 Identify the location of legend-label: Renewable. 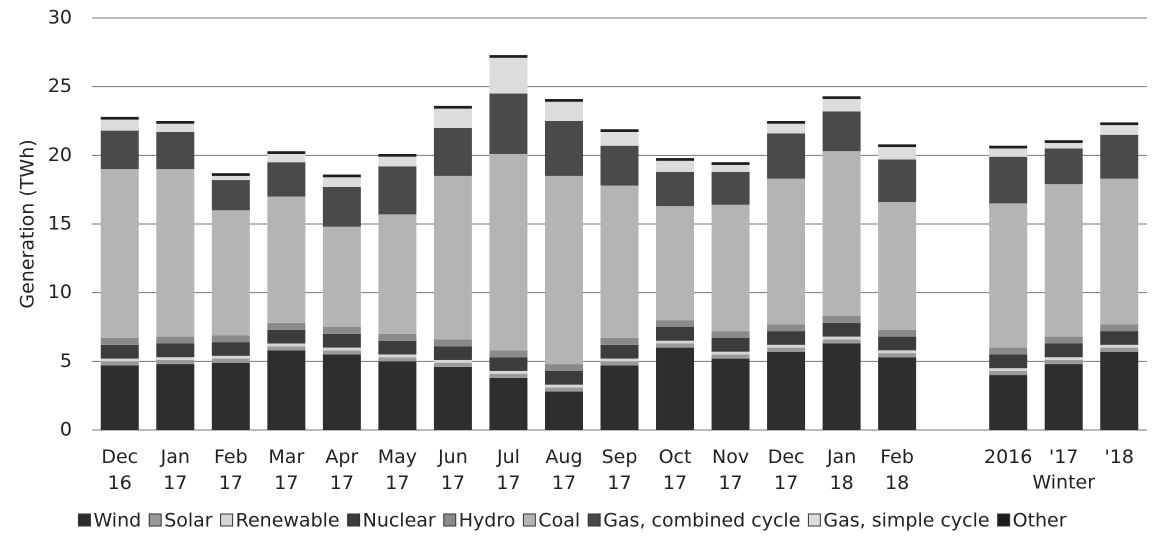
(288, 521).